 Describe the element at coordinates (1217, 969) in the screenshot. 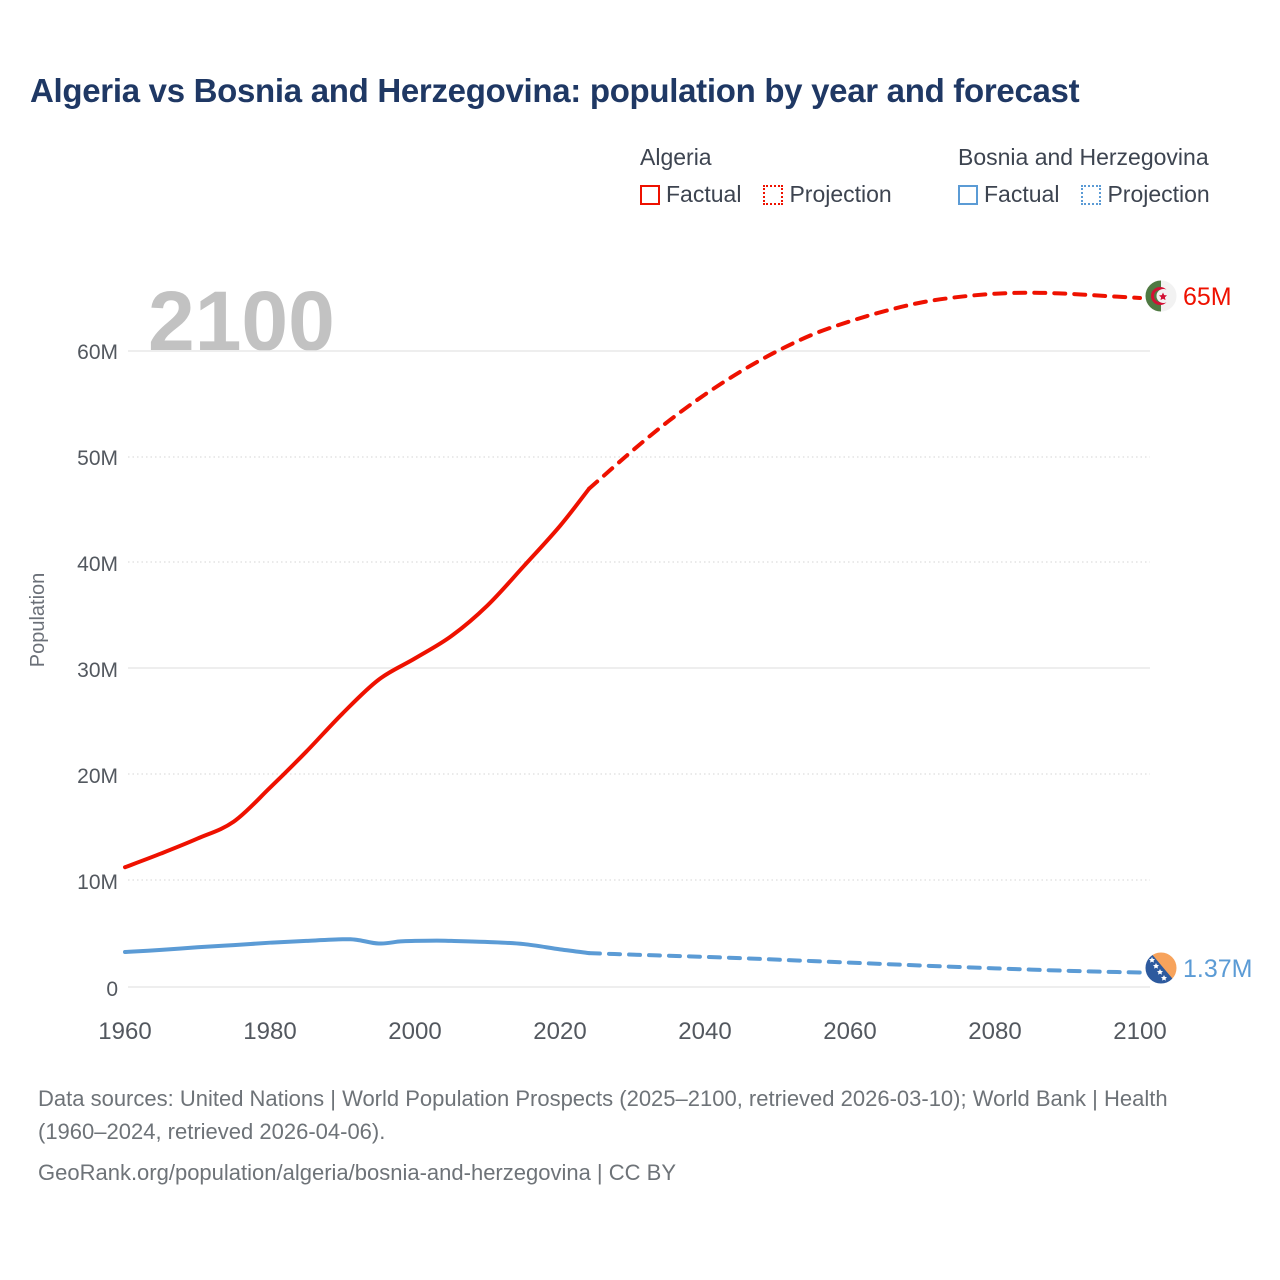

I see `bosnia-end-value-label: 1.37M` at that location.